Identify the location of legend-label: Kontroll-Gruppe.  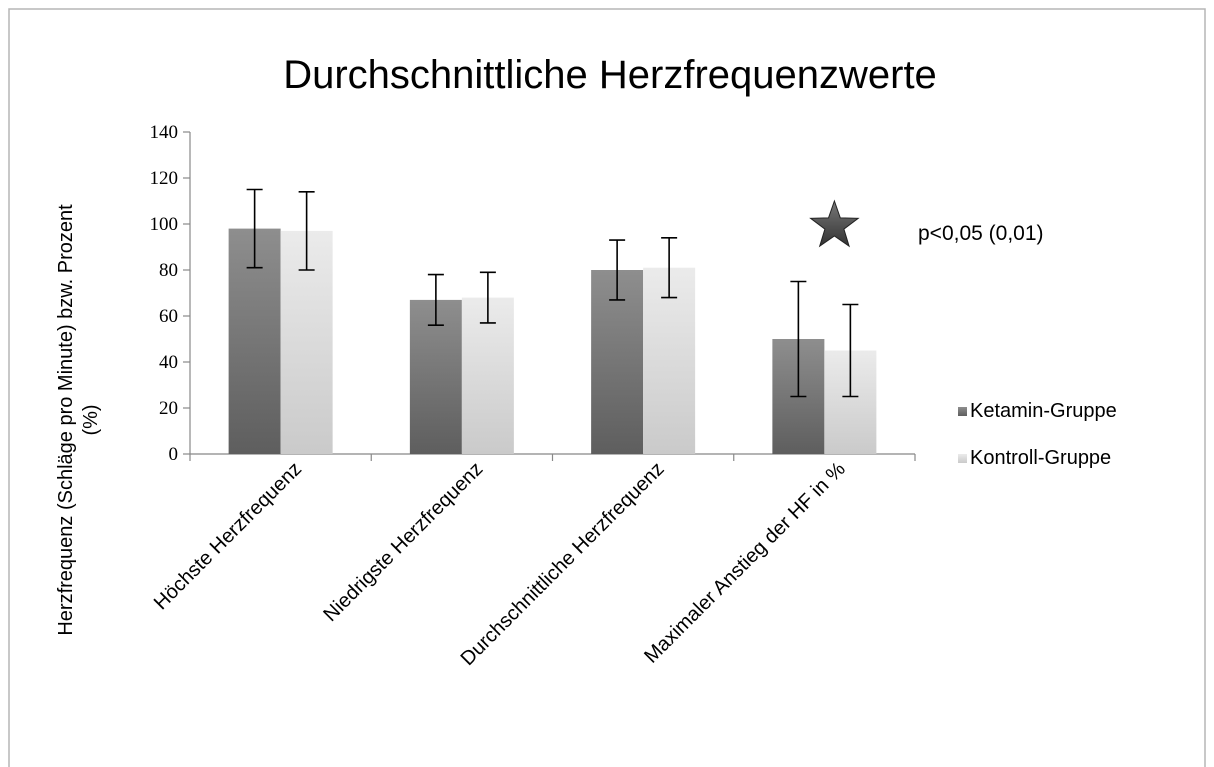
(1040, 458).